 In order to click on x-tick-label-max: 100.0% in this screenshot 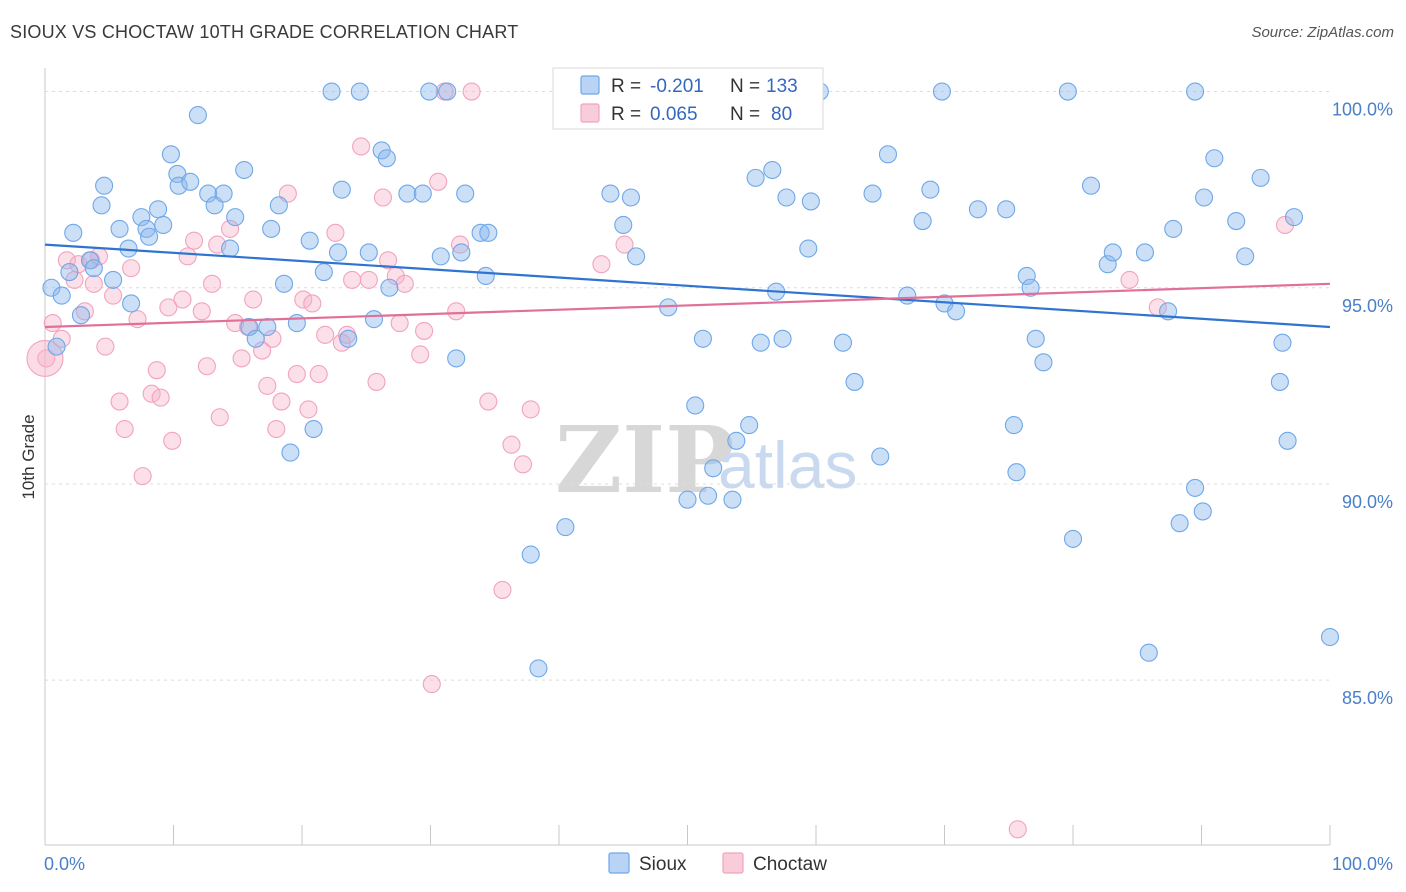, I will do `click(1362, 864)`.